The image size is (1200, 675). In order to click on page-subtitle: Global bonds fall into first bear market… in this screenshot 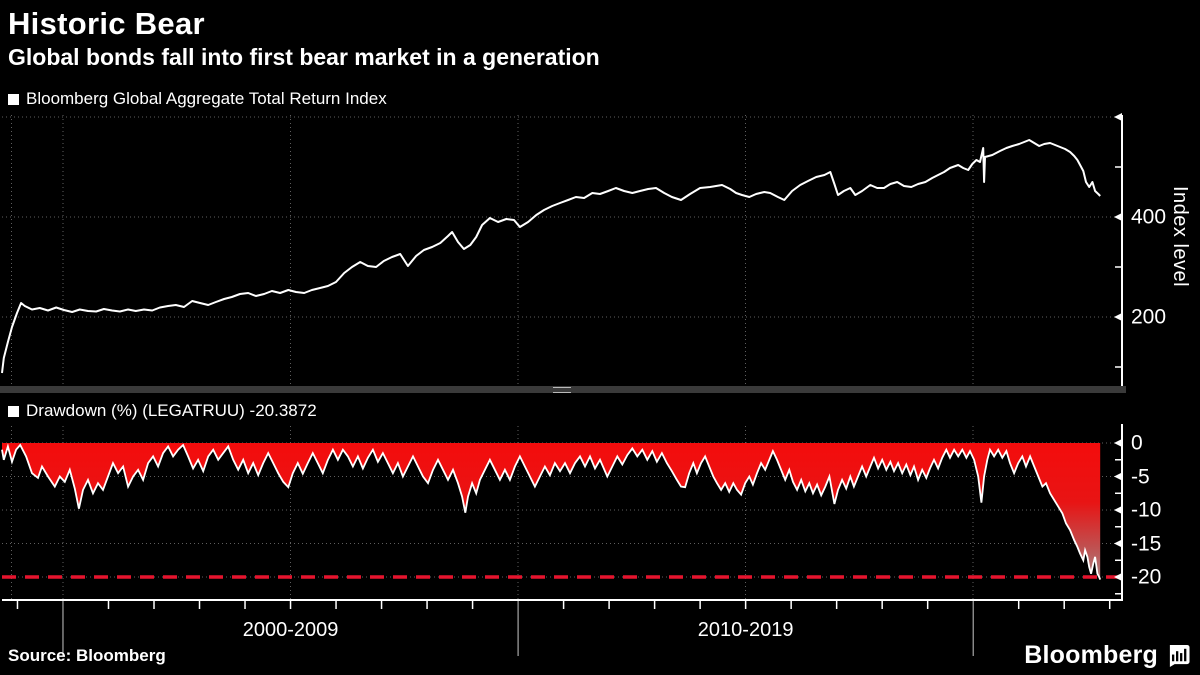, I will do `click(304, 57)`.